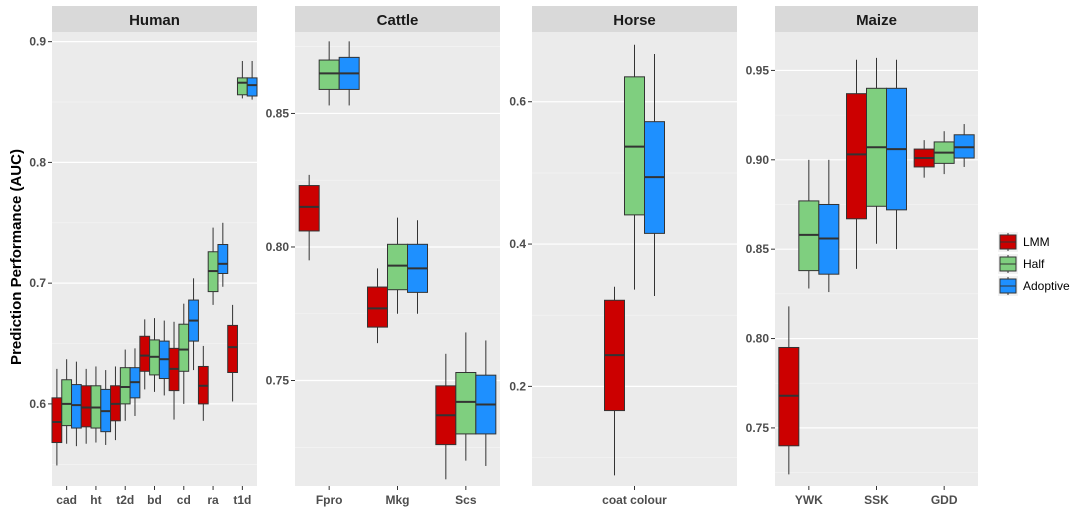 The width and height of the screenshot is (1071, 526). I want to click on panel-title: Human, so click(154, 20).